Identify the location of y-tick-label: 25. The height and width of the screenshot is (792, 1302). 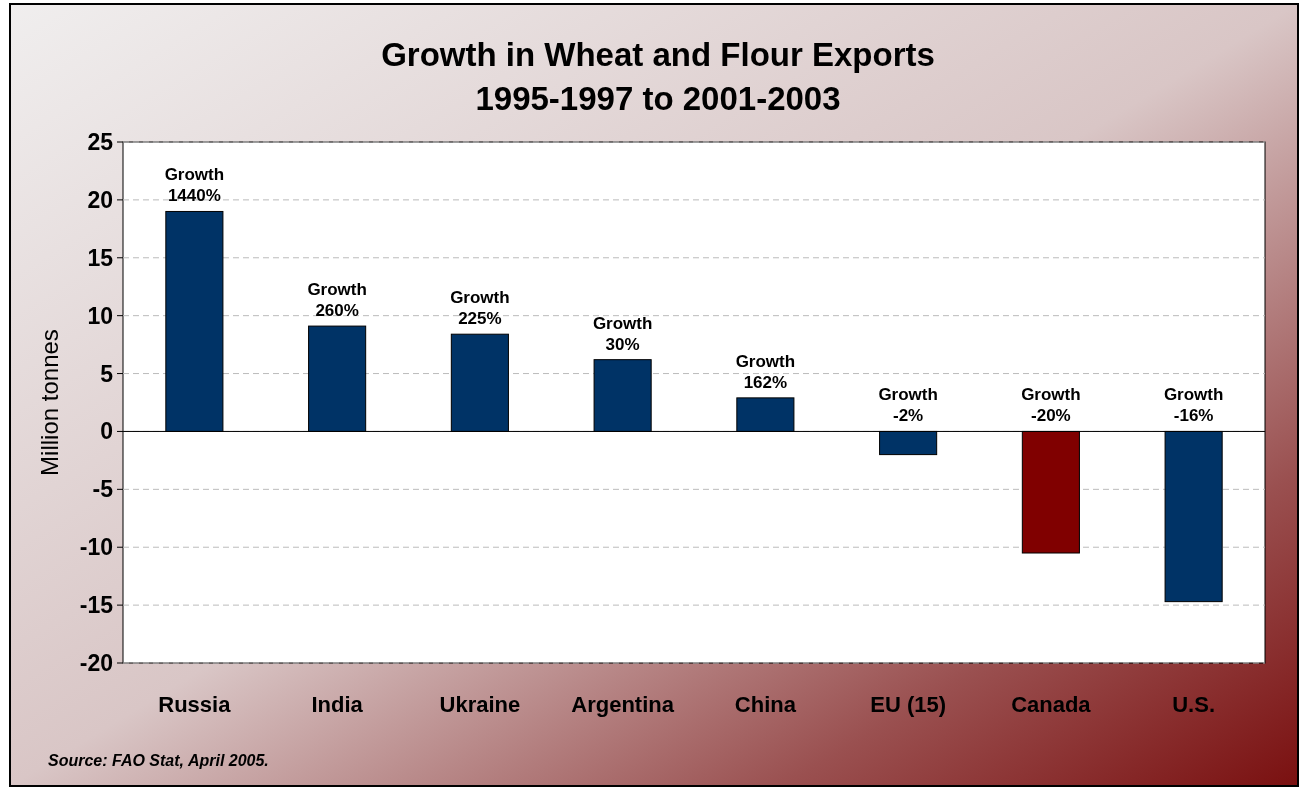
(100, 142).